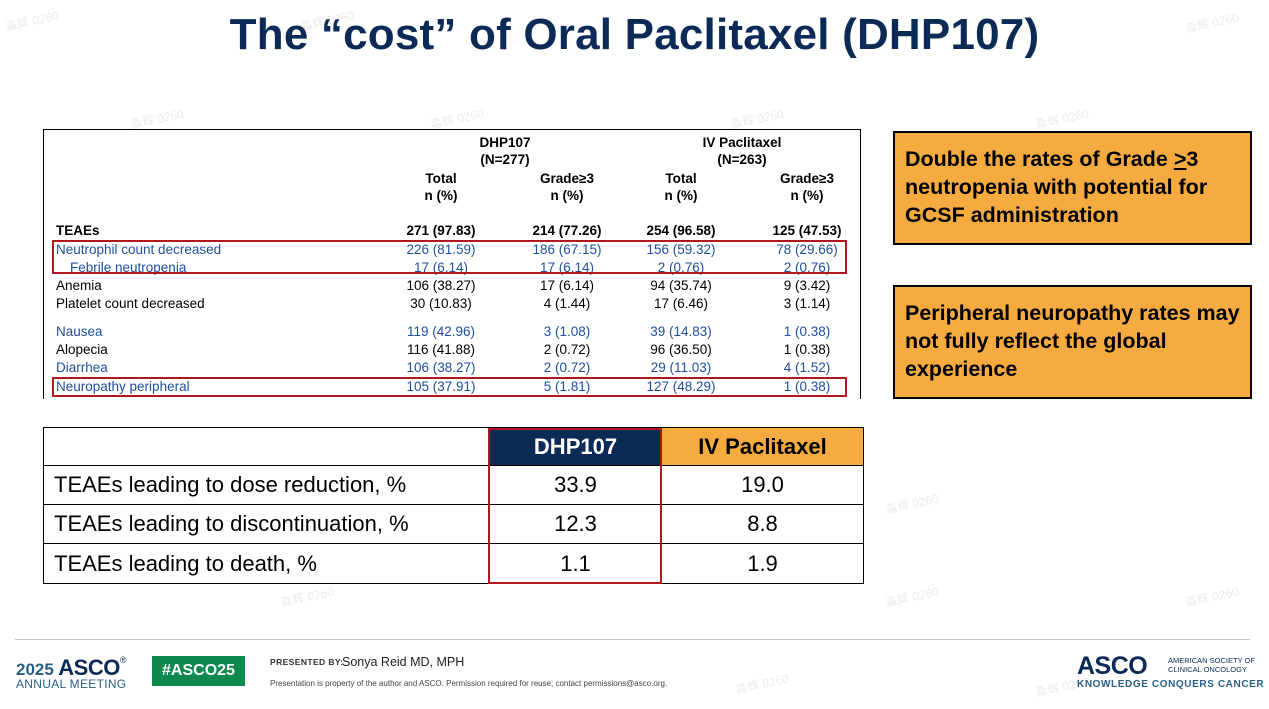 The height and width of the screenshot is (709, 1269). I want to click on cell: 5 (1.81), so click(567, 386).